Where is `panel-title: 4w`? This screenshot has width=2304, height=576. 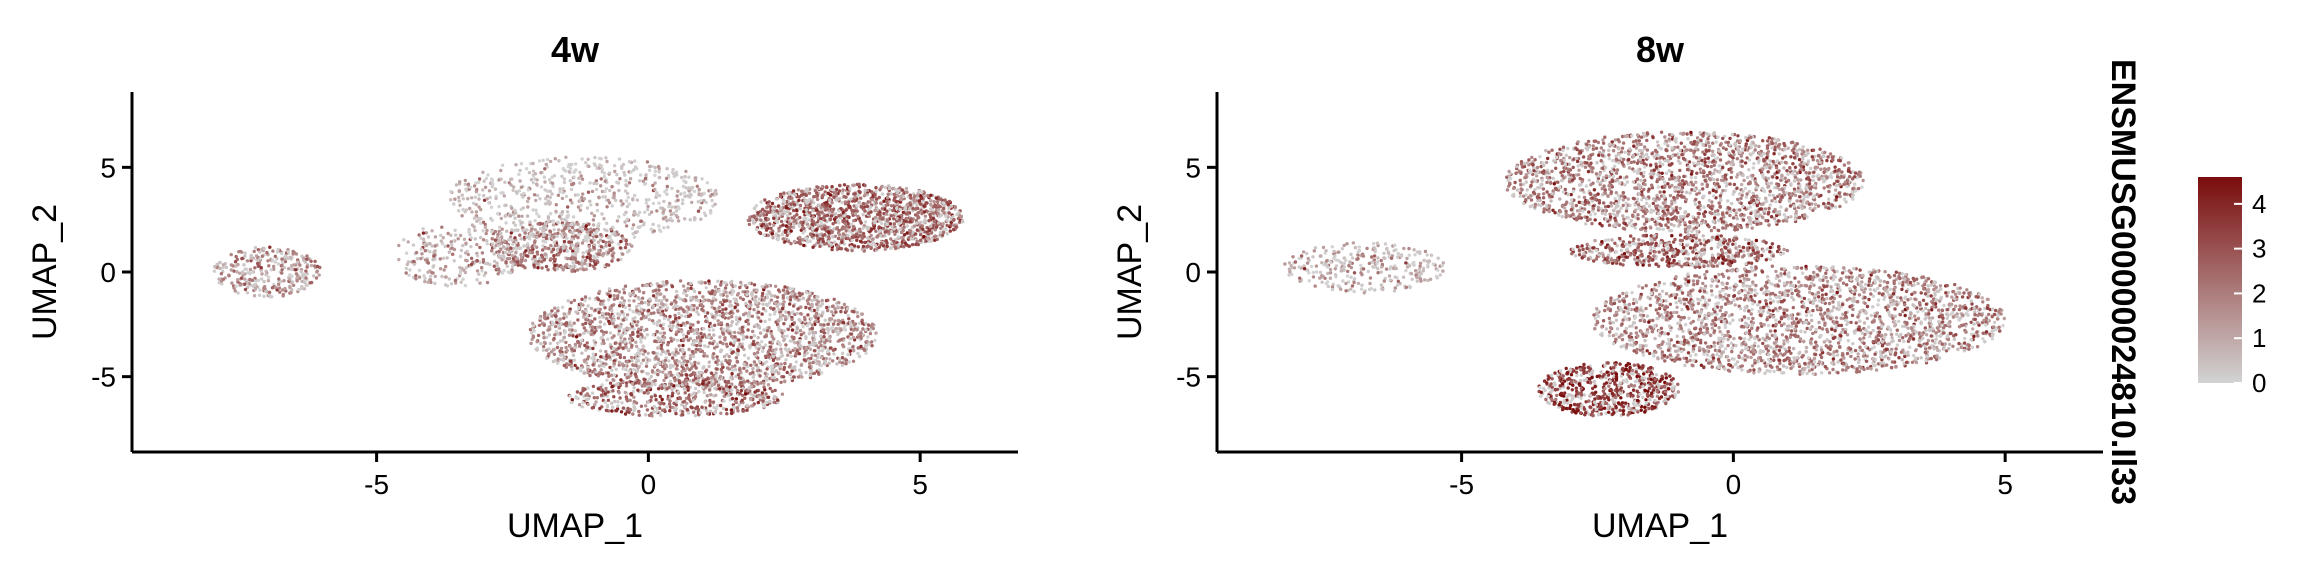
panel-title: 4w is located at coordinates (575, 49).